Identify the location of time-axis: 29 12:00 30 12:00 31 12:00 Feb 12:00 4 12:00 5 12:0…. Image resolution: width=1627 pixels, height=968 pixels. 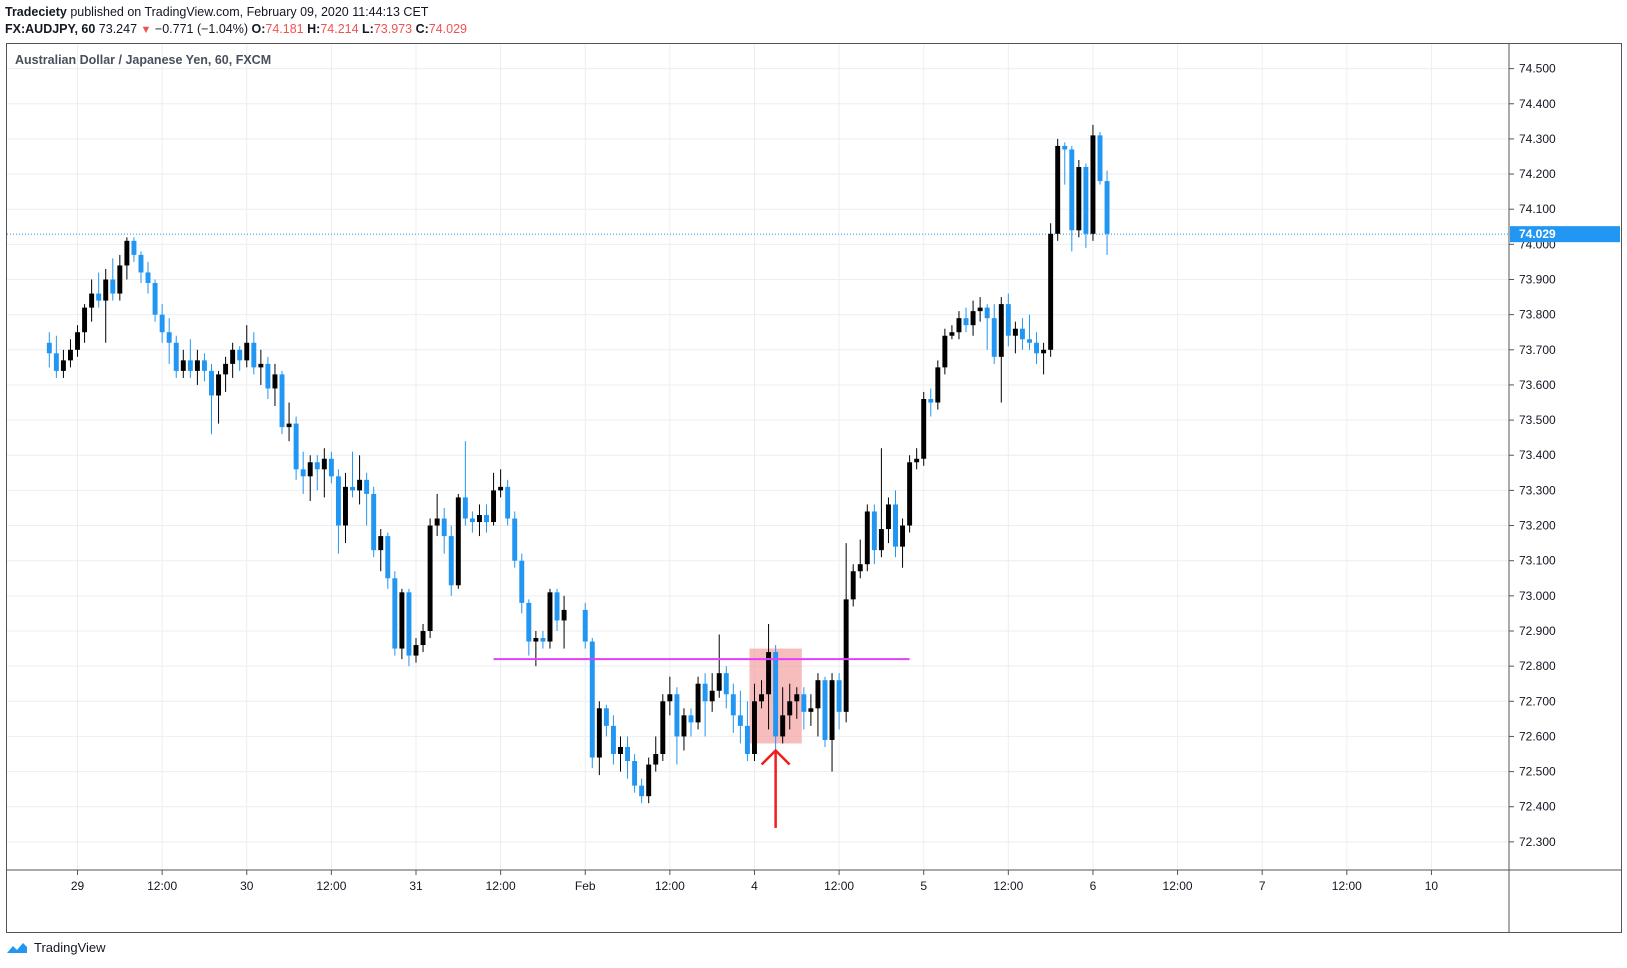
(814, 881).